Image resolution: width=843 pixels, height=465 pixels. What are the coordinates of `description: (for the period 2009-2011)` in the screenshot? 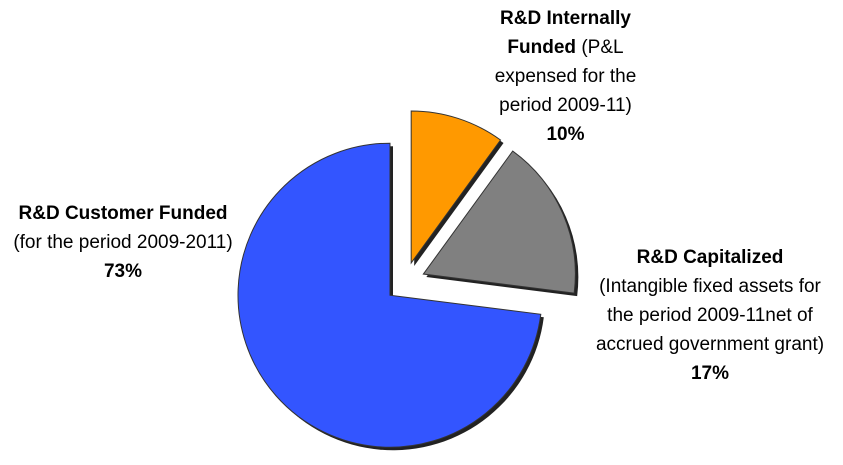 It's located at (123, 242).